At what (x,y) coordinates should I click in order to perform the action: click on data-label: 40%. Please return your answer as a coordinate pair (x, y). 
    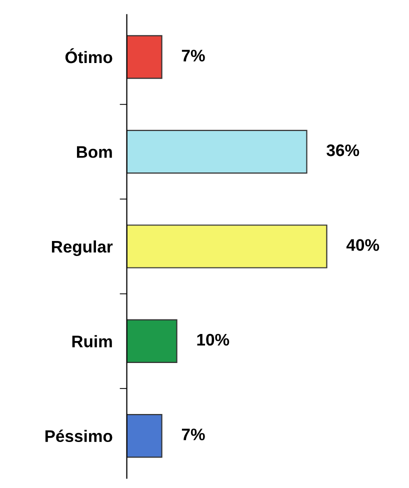
    Looking at the image, I should click on (363, 245).